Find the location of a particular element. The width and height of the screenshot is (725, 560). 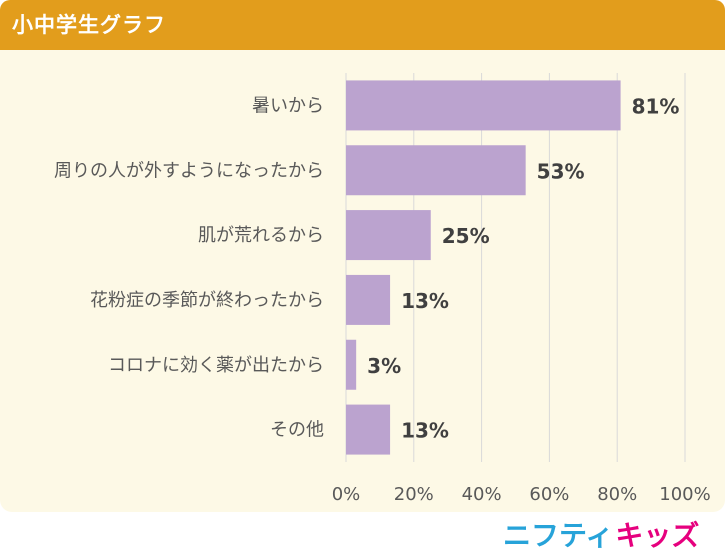

x-tick-label: 80% is located at coordinates (617, 494).